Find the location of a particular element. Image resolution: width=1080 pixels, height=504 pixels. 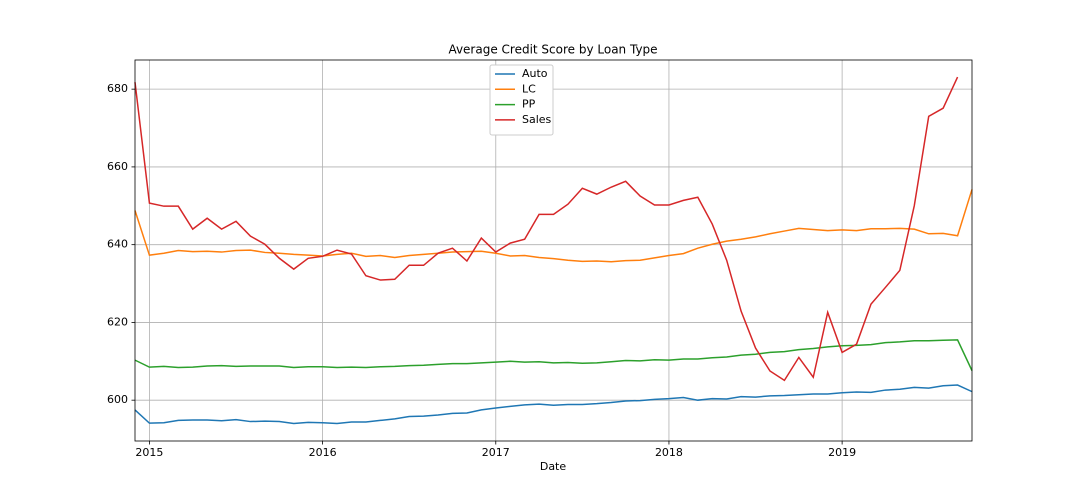

x-tick-label: 2019 is located at coordinates (842, 452).